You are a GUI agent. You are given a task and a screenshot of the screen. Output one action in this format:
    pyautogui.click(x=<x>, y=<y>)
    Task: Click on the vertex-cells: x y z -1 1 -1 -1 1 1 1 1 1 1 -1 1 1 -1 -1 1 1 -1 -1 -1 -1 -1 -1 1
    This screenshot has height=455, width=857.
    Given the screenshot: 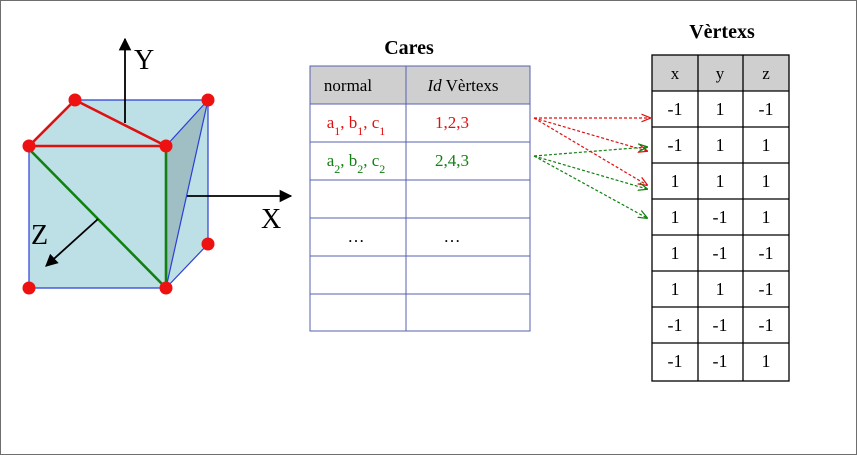 What is the action you would take?
    pyautogui.click(x=721, y=217)
    